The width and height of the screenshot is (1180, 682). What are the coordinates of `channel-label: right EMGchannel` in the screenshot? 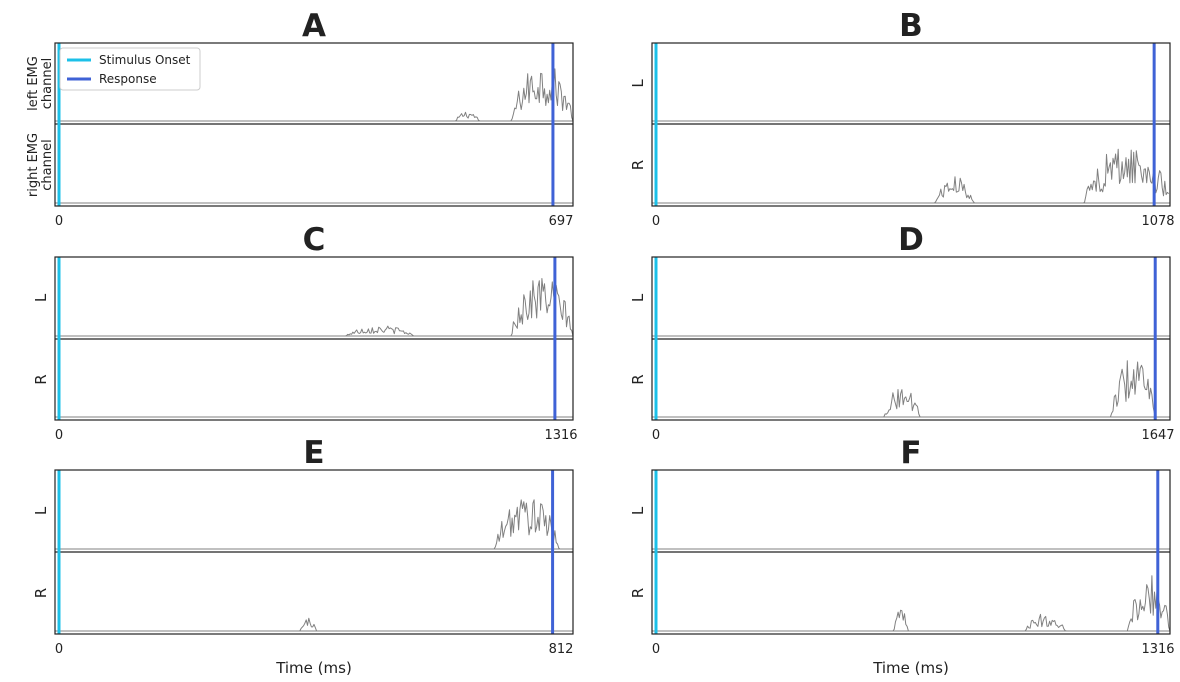 It's located at (40, 165).